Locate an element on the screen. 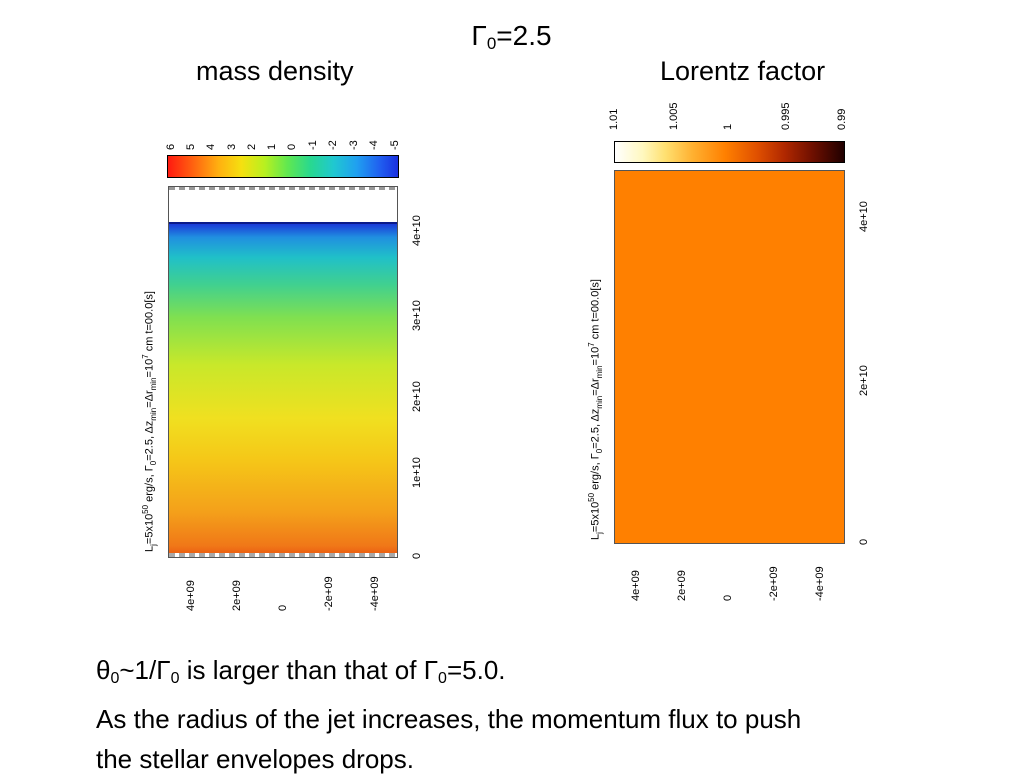  left-colorbar-tick-7: -1 is located at coordinates (313, 145).